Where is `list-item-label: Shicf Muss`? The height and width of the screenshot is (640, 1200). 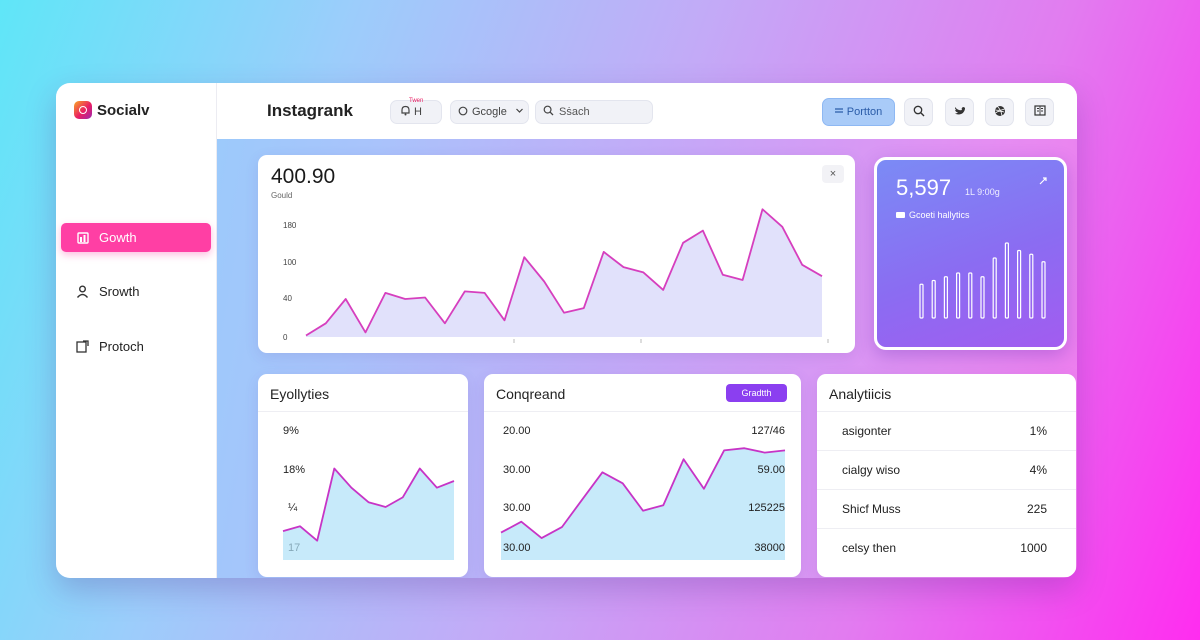 list-item-label: Shicf Muss is located at coordinates (871, 509).